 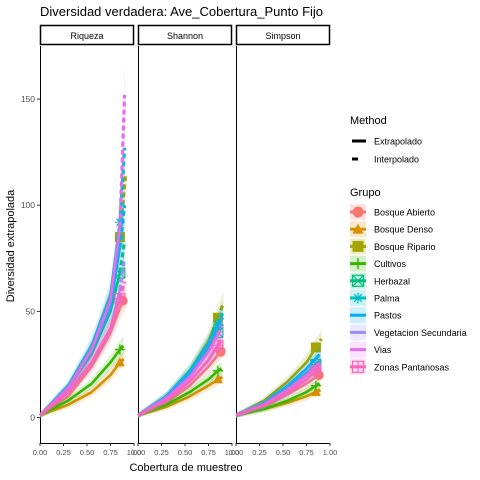 I want to click on series-shannon-zonas-pantanosas, so click(x=180, y=373).